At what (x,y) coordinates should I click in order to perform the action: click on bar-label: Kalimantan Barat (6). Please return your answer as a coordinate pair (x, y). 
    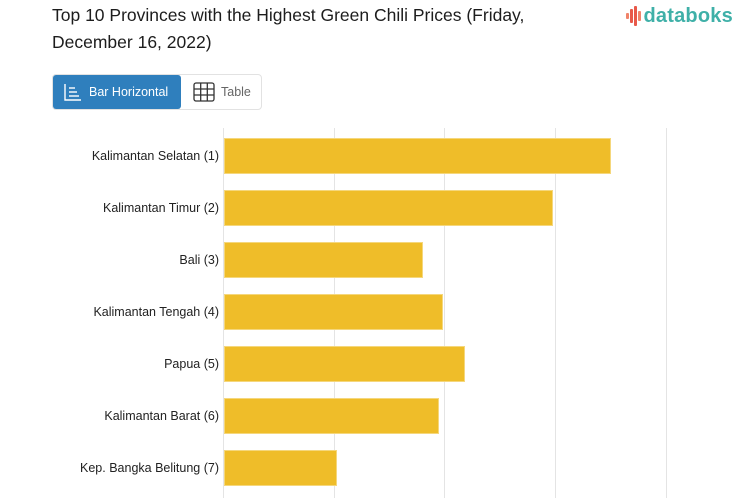
    Looking at the image, I should click on (161, 416).